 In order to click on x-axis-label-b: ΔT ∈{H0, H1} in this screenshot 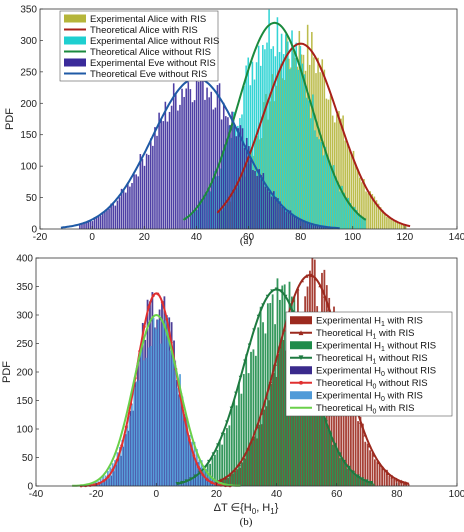, I will do `click(246, 509)`.